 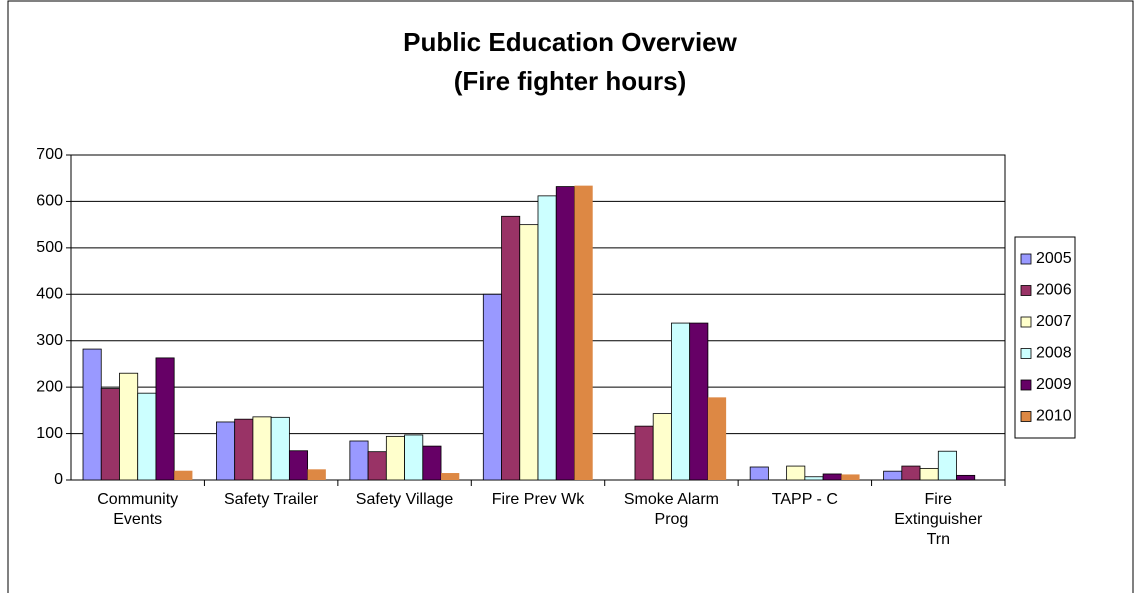 I want to click on legend-label: 2007, so click(x=1054, y=321).